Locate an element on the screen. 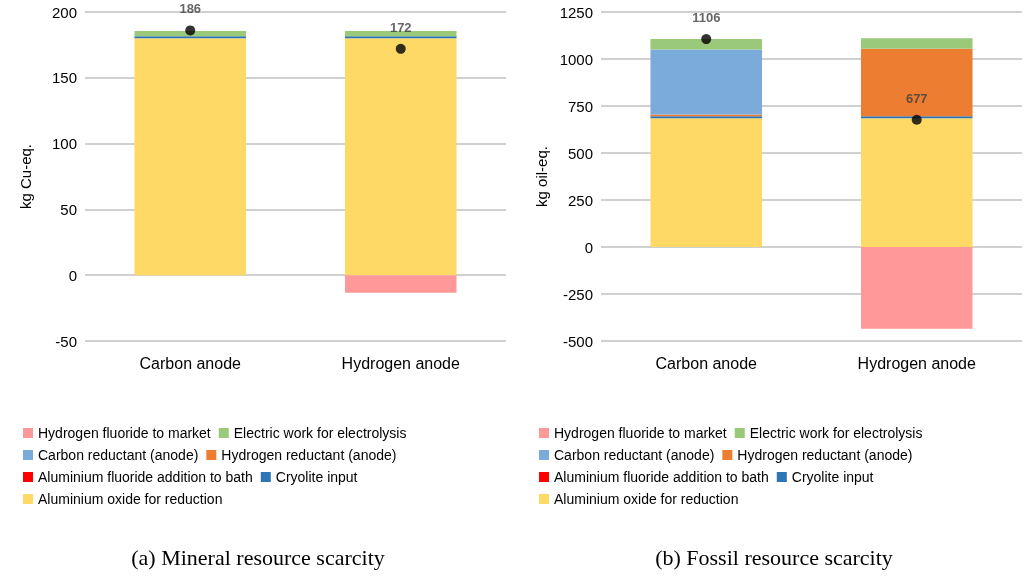 The image size is (1033, 581). y-tick-label: -500 is located at coordinates (577, 341).